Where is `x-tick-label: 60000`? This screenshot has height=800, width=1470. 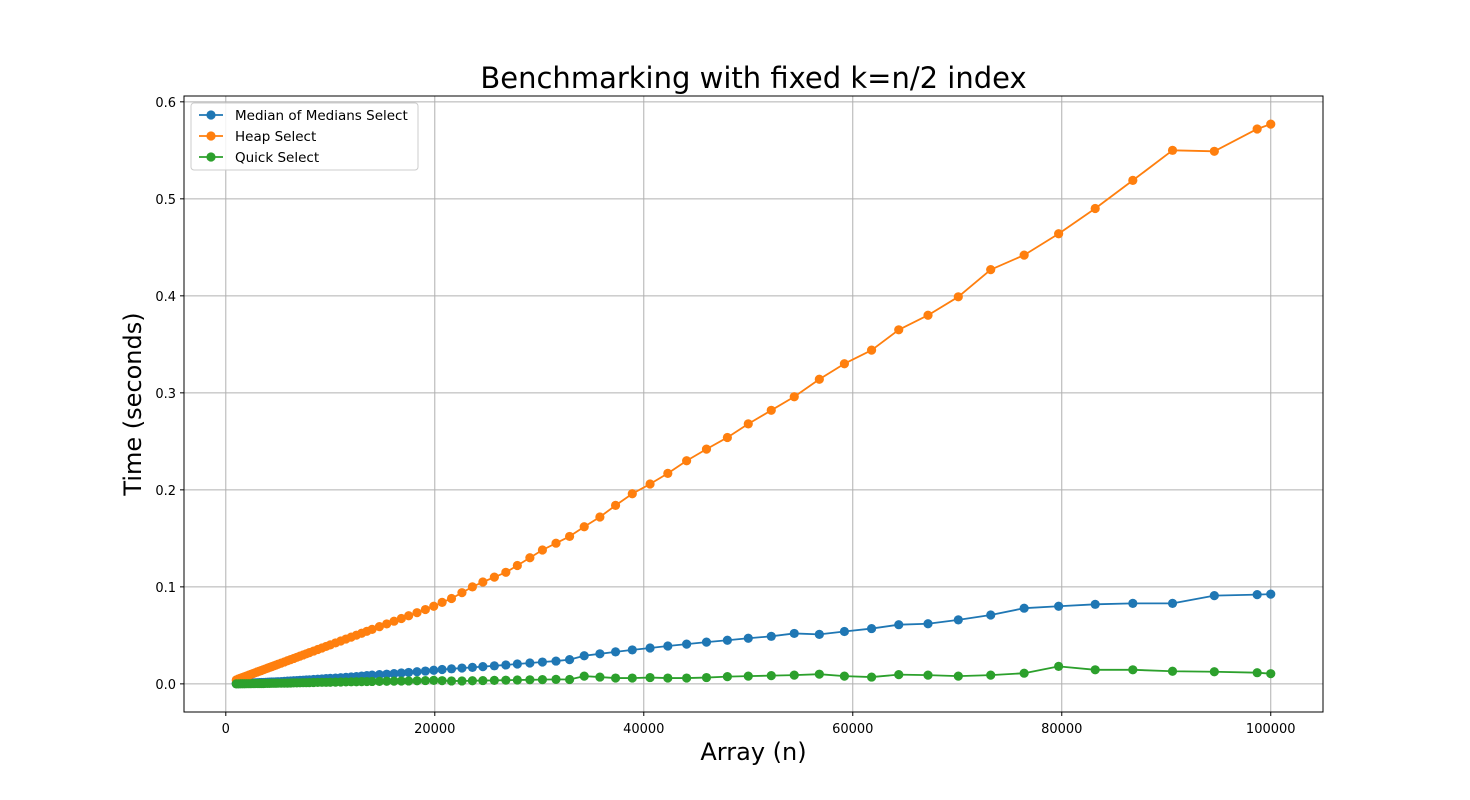 x-tick-label: 60000 is located at coordinates (852, 729).